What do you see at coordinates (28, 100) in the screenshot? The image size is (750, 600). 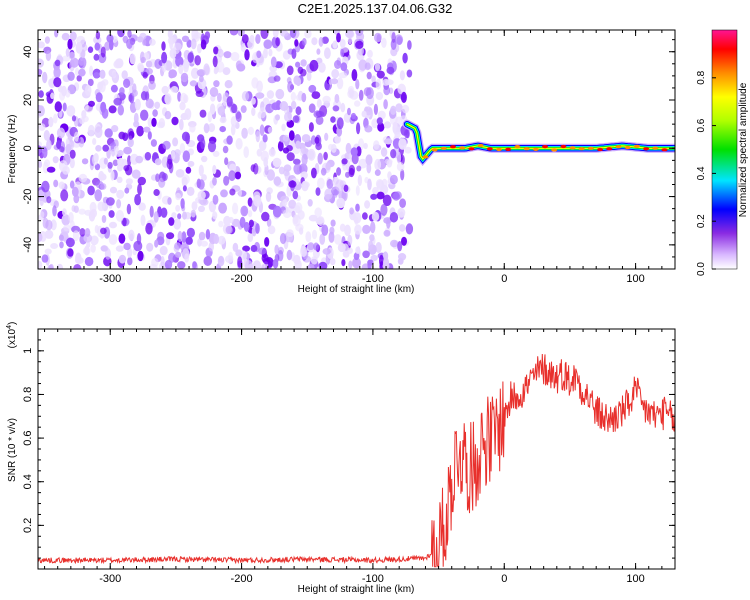 I see `y-tick-label: 20` at bounding box center [28, 100].